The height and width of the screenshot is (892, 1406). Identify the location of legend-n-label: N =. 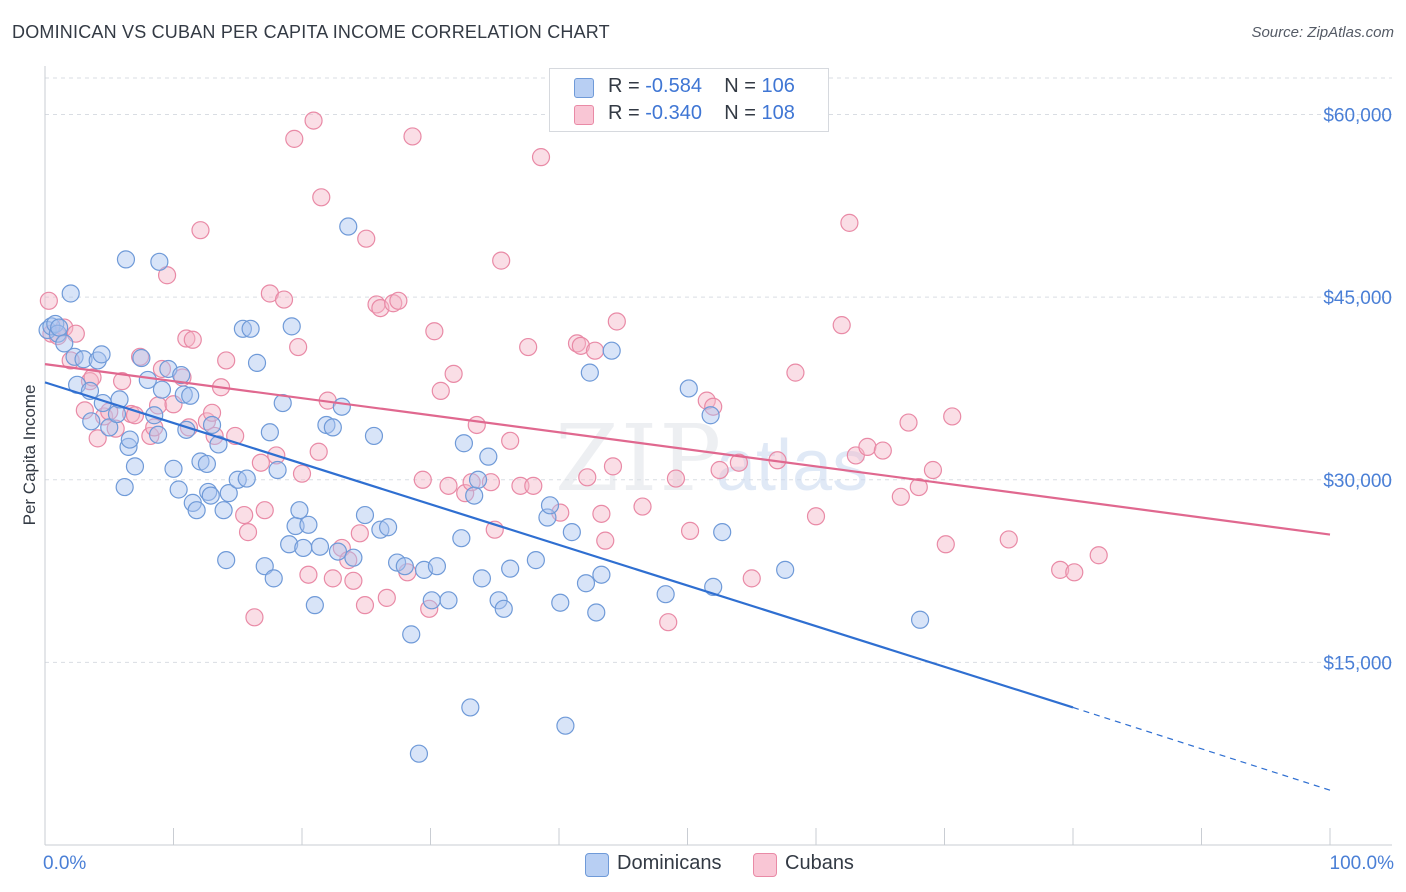
(743, 86).